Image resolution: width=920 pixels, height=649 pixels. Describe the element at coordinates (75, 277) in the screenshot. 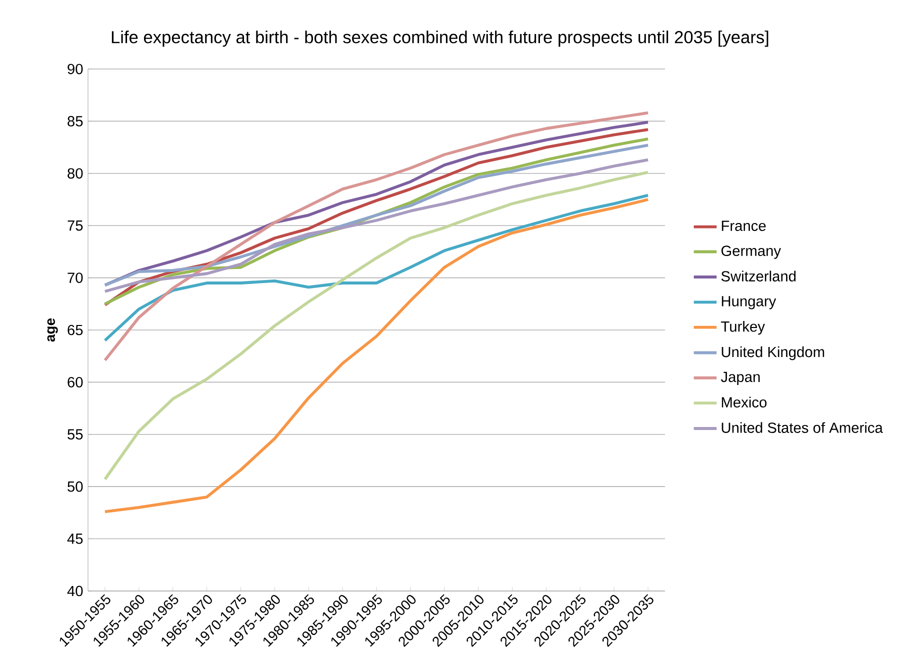

I see `y-tick-label: 70` at that location.